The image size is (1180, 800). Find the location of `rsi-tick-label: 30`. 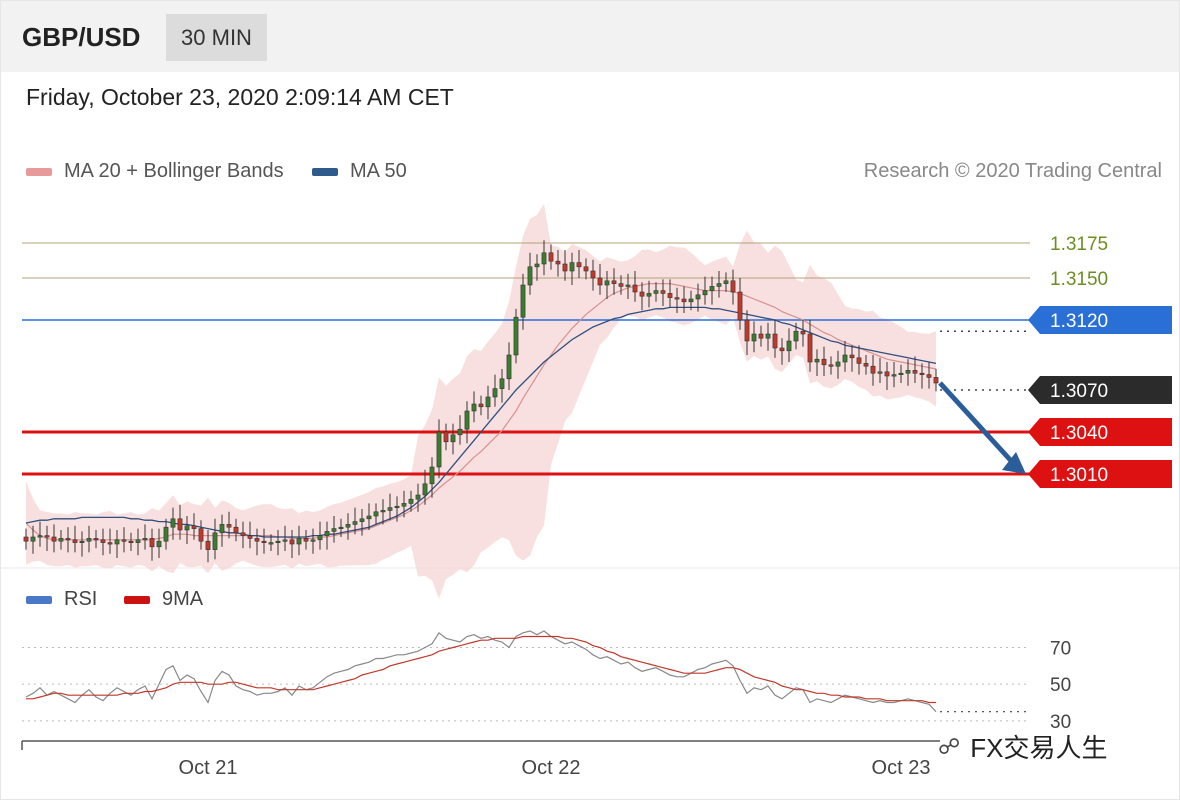

rsi-tick-label: 30 is located at coordinates (1060, 722).